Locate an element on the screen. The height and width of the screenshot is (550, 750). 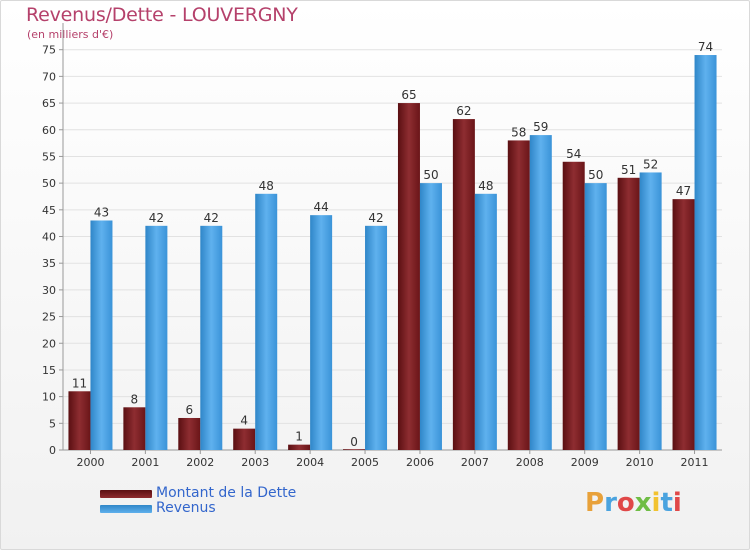
y-tick-label: 75 is located at coordinates (49, 50).